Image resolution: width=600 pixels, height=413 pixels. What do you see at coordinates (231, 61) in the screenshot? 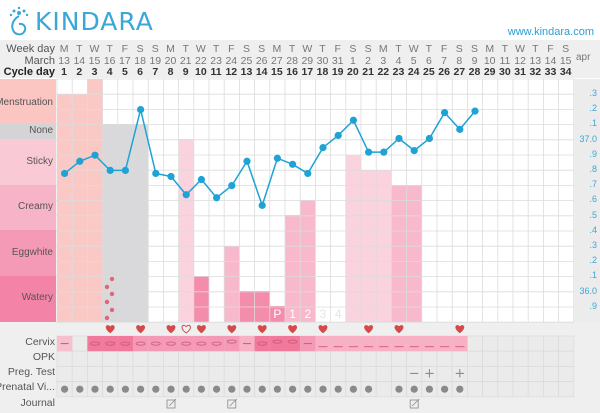
I see `dates-cell: 24` at bounding box center [231, 61].